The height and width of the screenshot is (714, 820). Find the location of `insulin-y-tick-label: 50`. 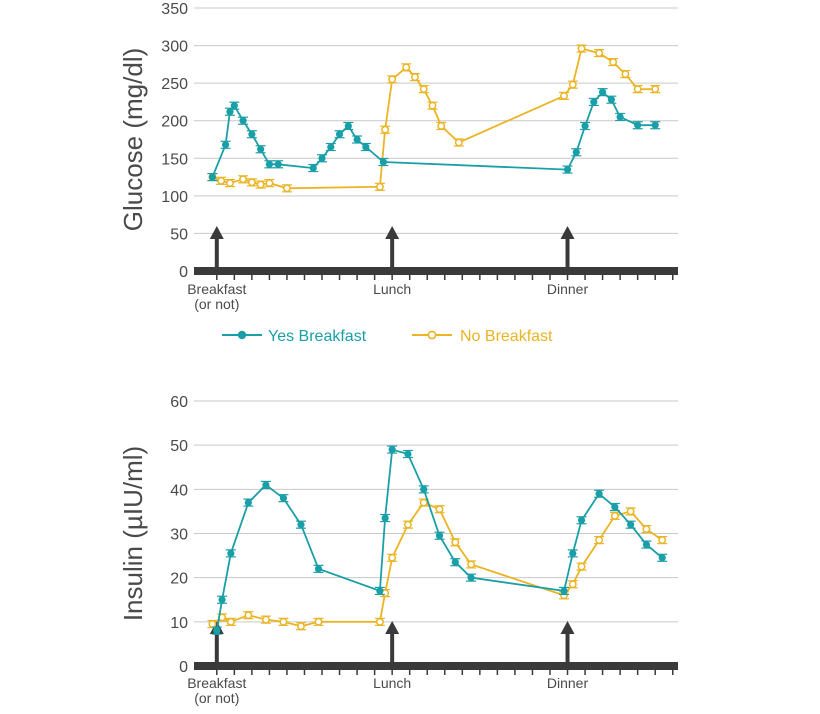

insulin-y-tick-label: 50 is located at coordinates (179, 446).